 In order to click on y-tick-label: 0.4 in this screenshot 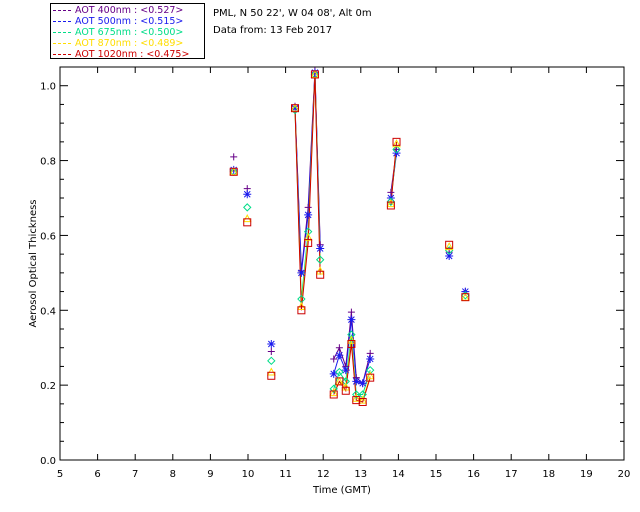, I will do `click(48, 311)`.